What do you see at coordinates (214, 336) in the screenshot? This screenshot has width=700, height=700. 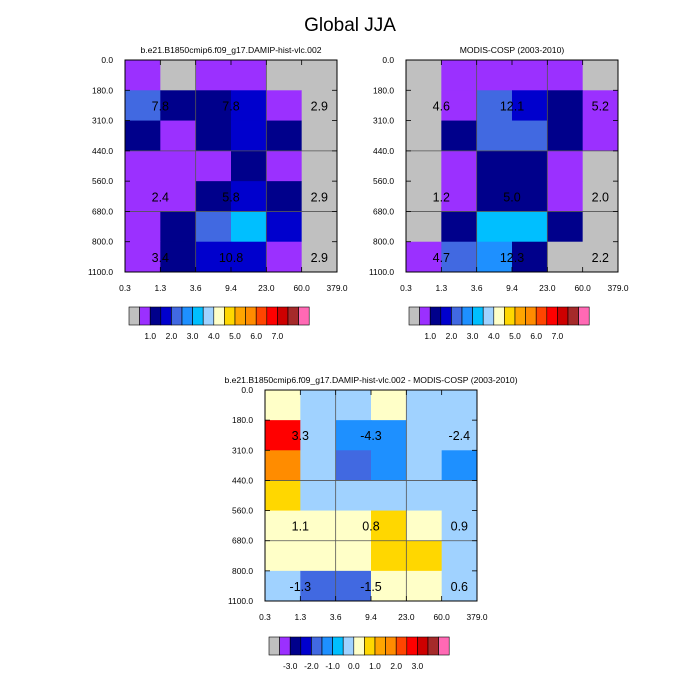 I see `colorbar-label: 4.0` at bounding box center [214, 336].